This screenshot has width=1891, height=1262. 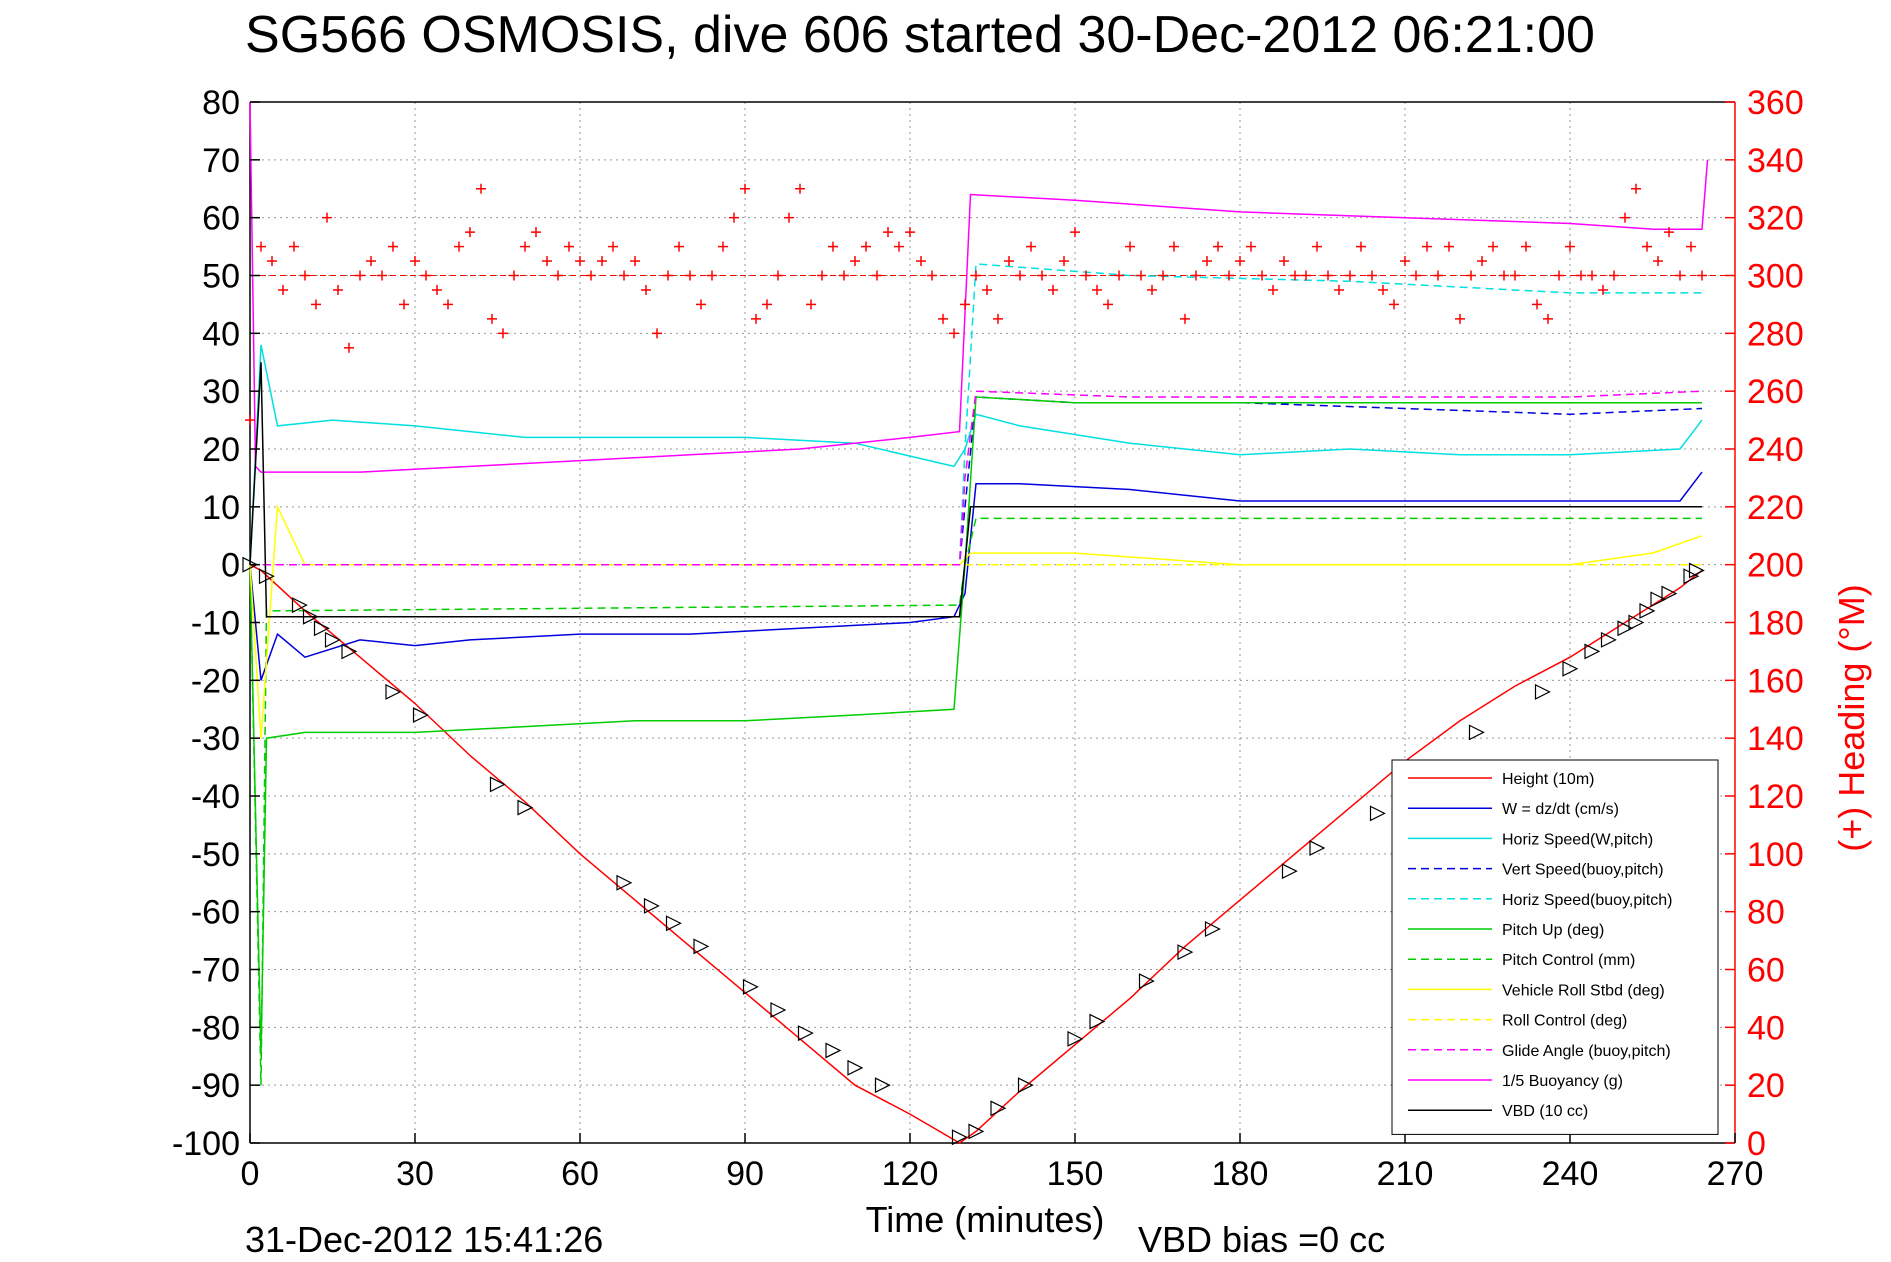 What do you see at coordinates (1775, 508) in the screenshot?
I see `right-tick-label: 220` at bounding box center [1775, 508].